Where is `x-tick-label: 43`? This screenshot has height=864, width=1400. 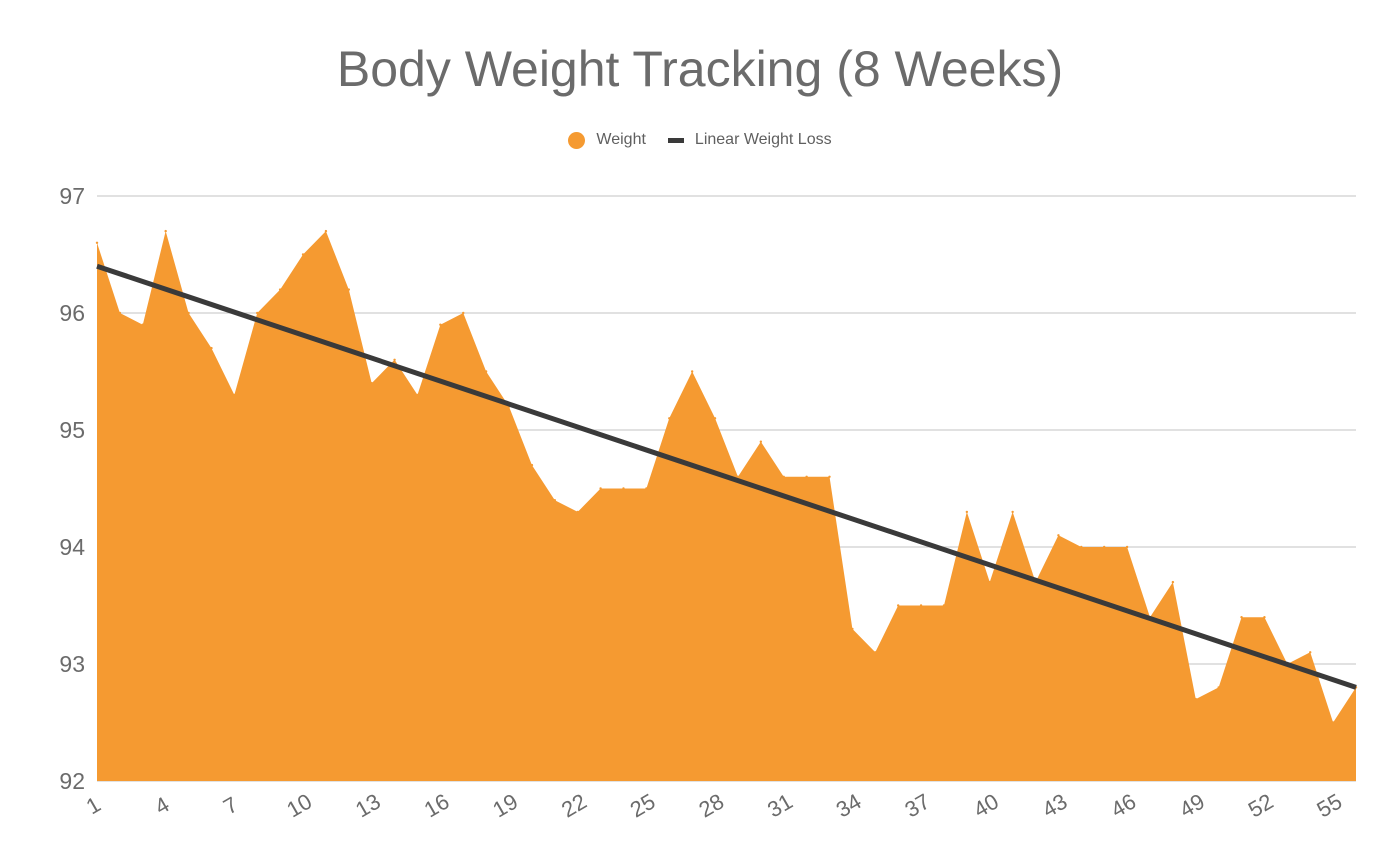
x-tick-label: 43 is located at coordinates (1055, 806).